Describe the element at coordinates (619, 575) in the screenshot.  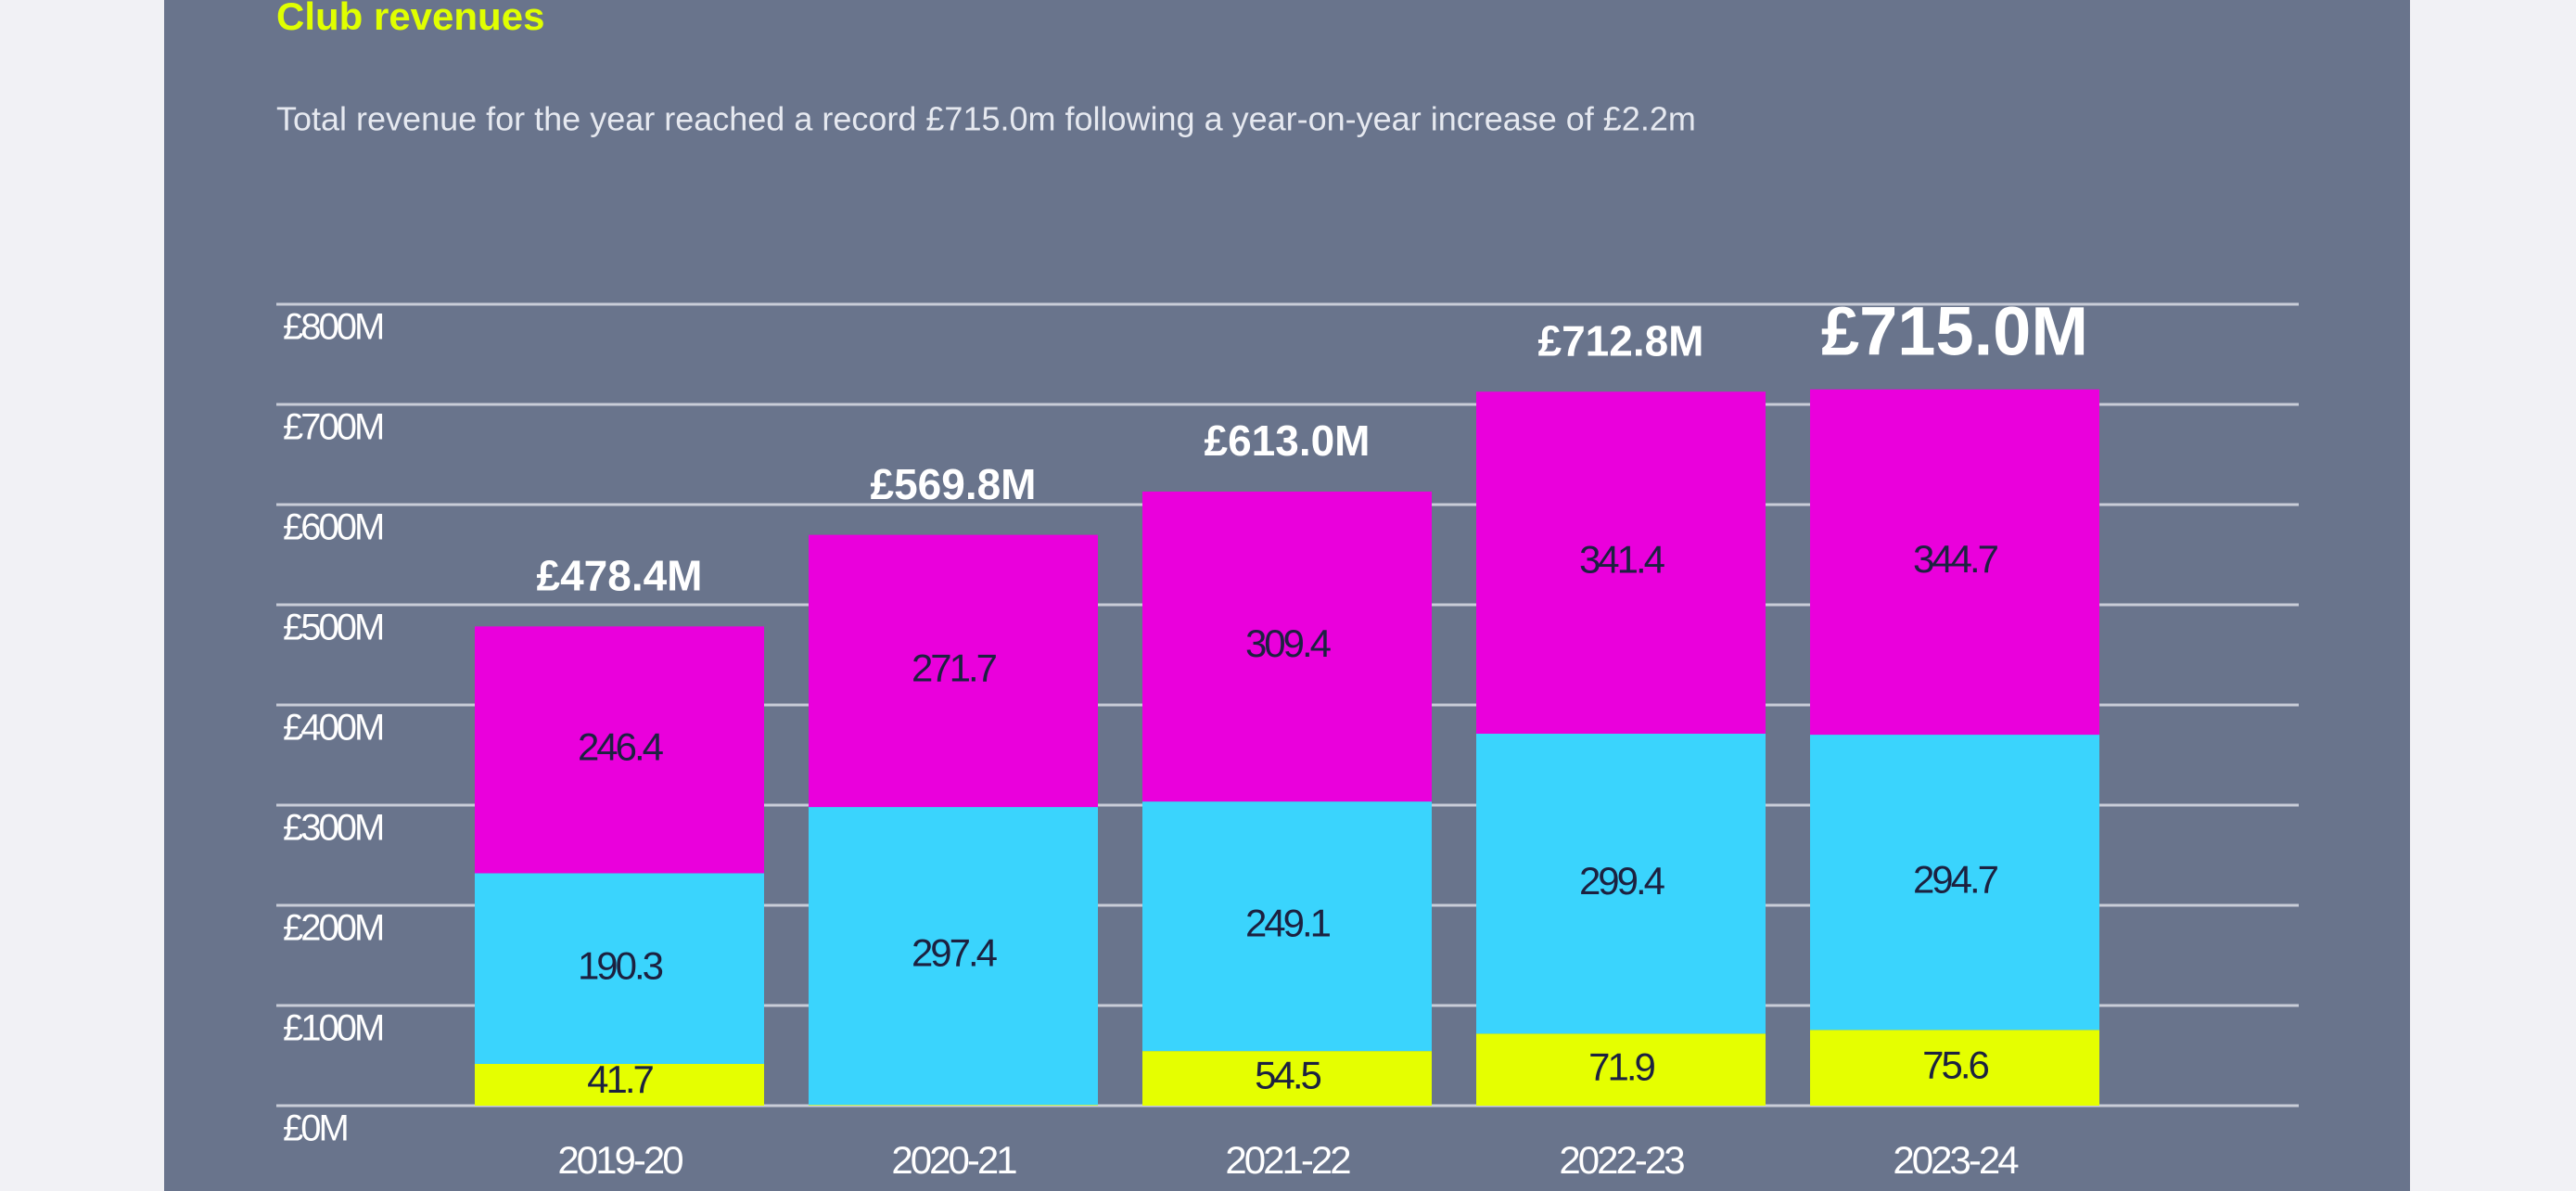
I see `total-label: £478.4M` at that location.